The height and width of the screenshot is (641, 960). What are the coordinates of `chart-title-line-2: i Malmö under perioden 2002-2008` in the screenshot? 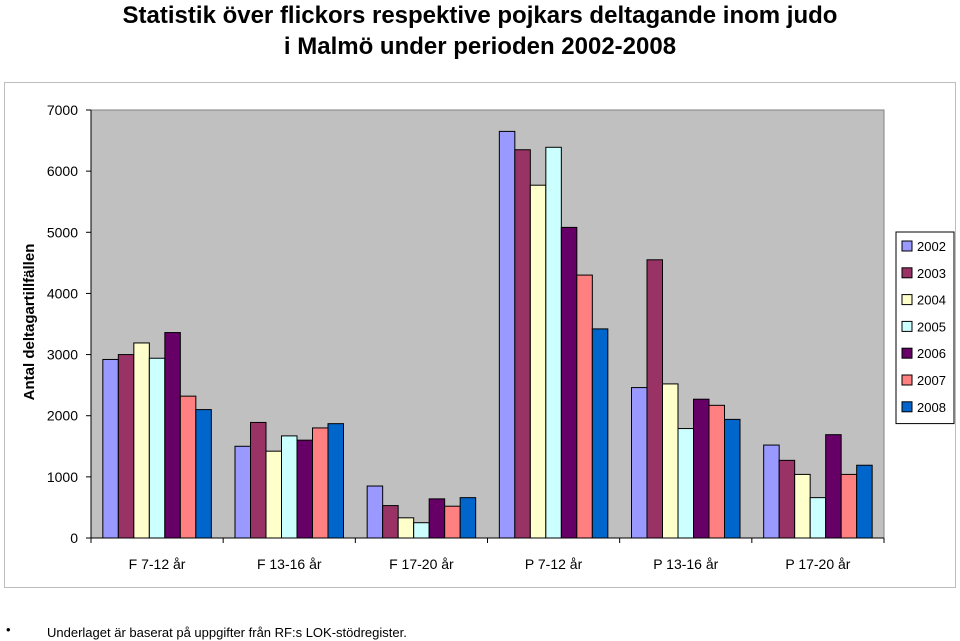 It's located at (480, 46).